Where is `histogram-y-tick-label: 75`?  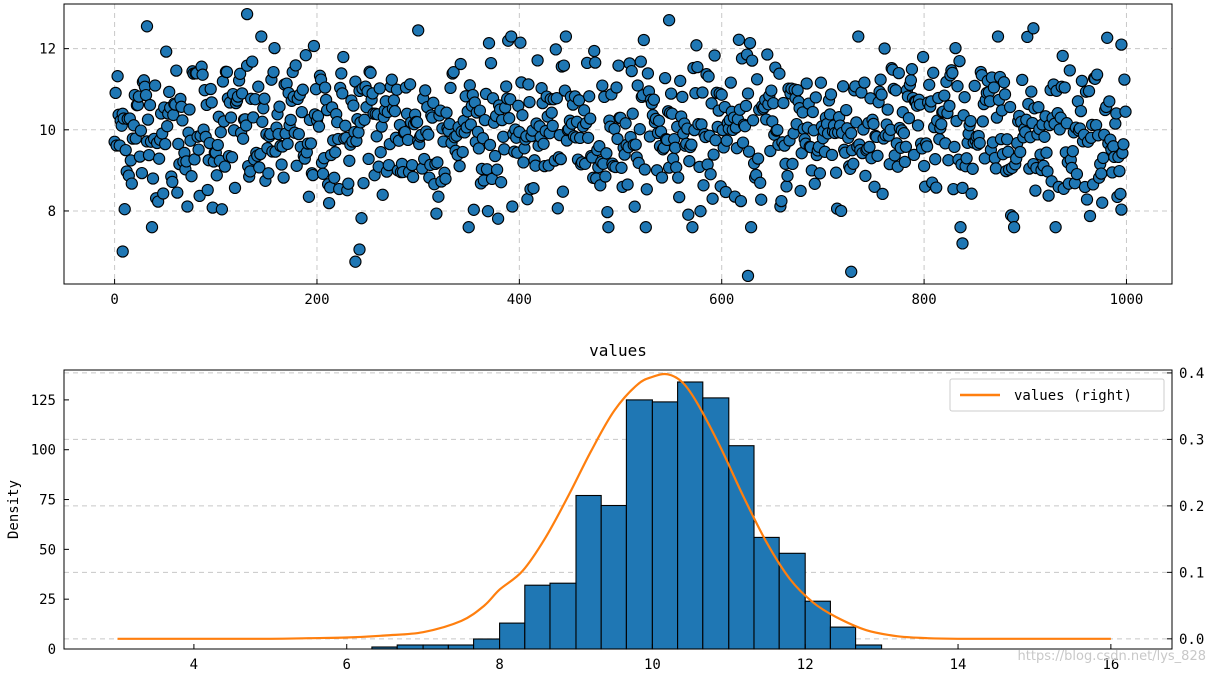 histogram-y-tick-label: 75 is located at coordinates (47, 501).